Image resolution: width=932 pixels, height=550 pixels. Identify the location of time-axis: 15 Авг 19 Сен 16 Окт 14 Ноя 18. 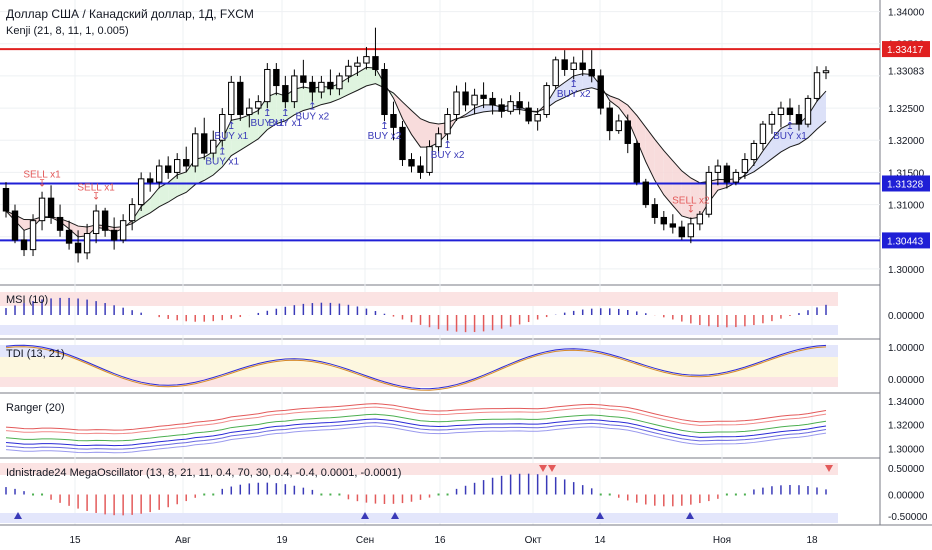
(466, 535).